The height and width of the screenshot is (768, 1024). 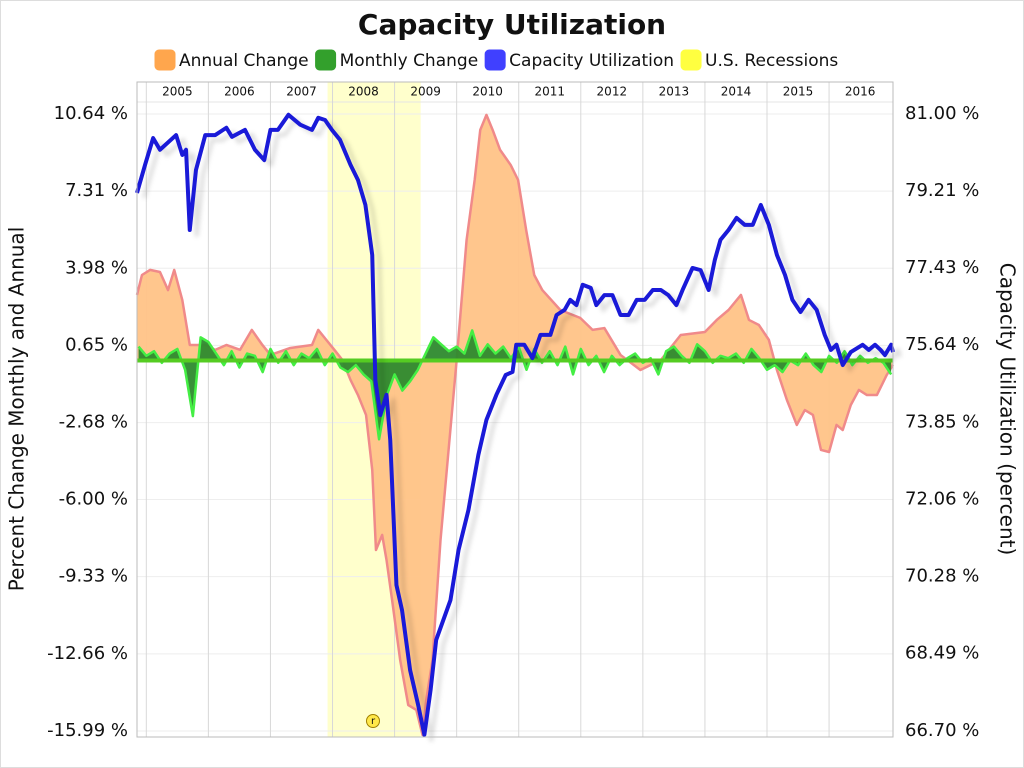 What do you see at coordinates (942, 730) in the screenshot?
I see `y2-tick-label: 66.70 %` at bounding box center [942, 730].